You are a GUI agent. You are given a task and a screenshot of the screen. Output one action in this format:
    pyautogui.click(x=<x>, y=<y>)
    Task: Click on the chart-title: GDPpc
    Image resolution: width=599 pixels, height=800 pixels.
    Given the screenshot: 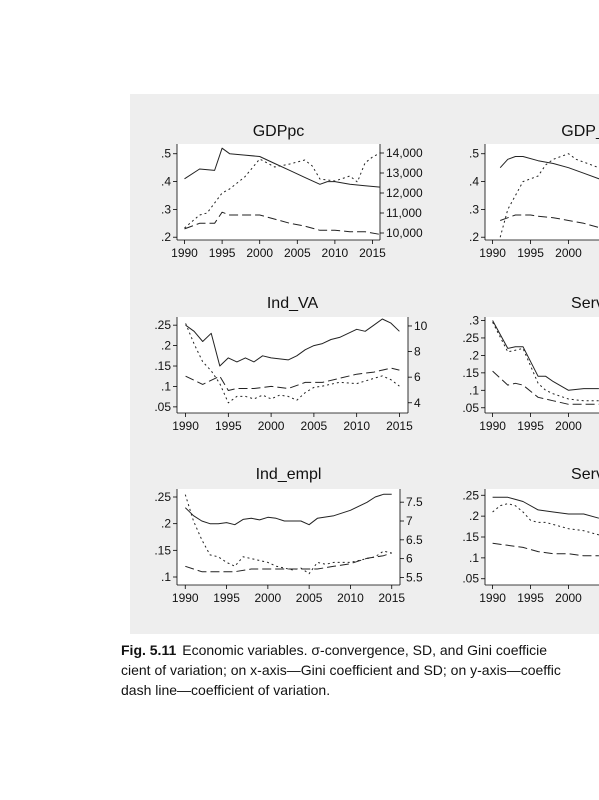 What is the action you would take?
    pyautogui.click(x=279, y=131)
    